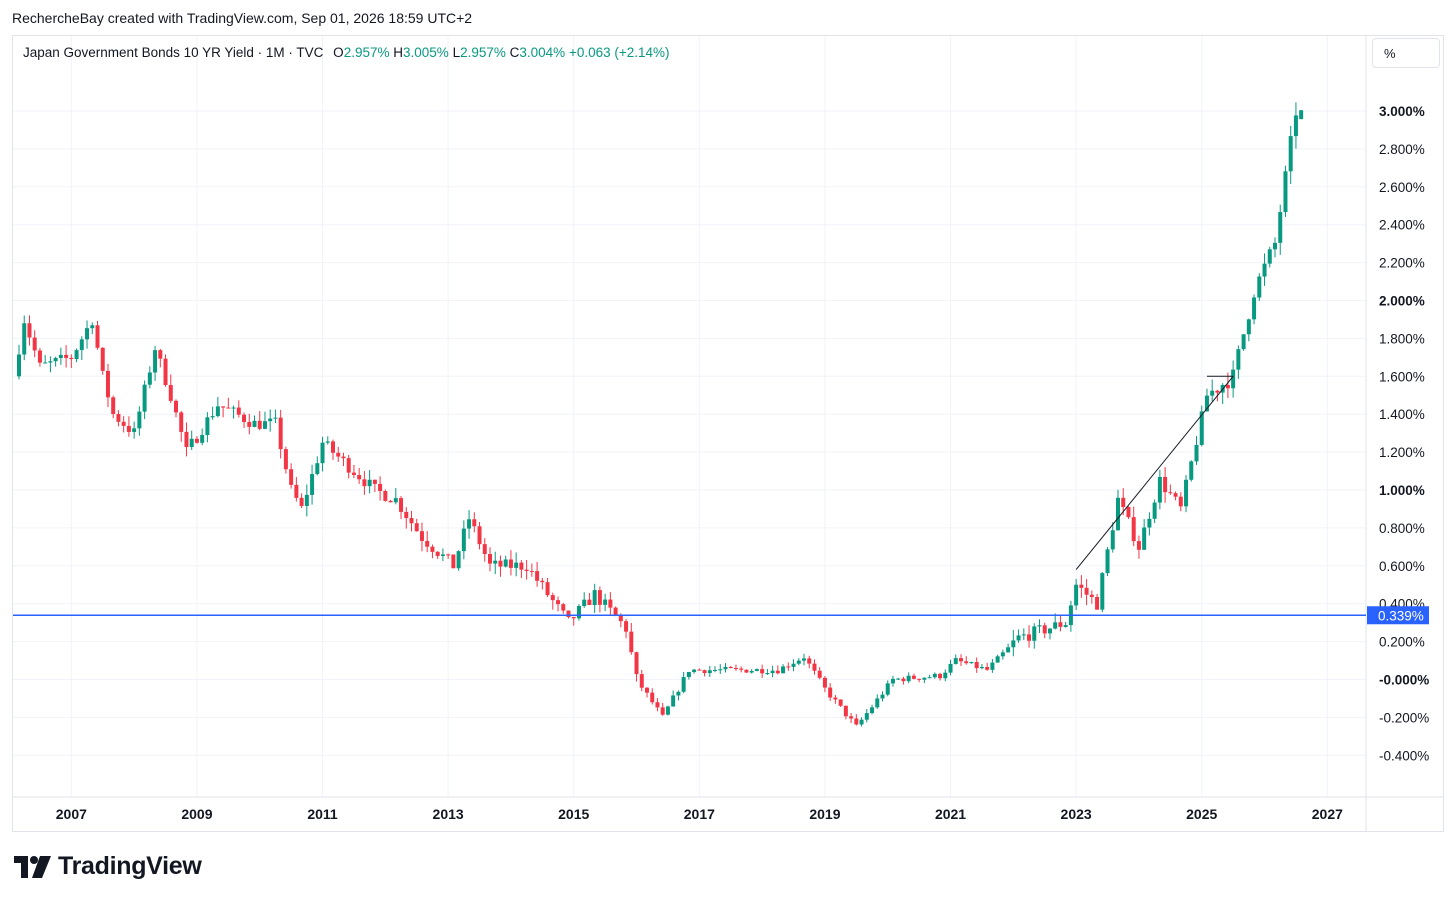  I want to click on trend-line, so click(1154, 472).